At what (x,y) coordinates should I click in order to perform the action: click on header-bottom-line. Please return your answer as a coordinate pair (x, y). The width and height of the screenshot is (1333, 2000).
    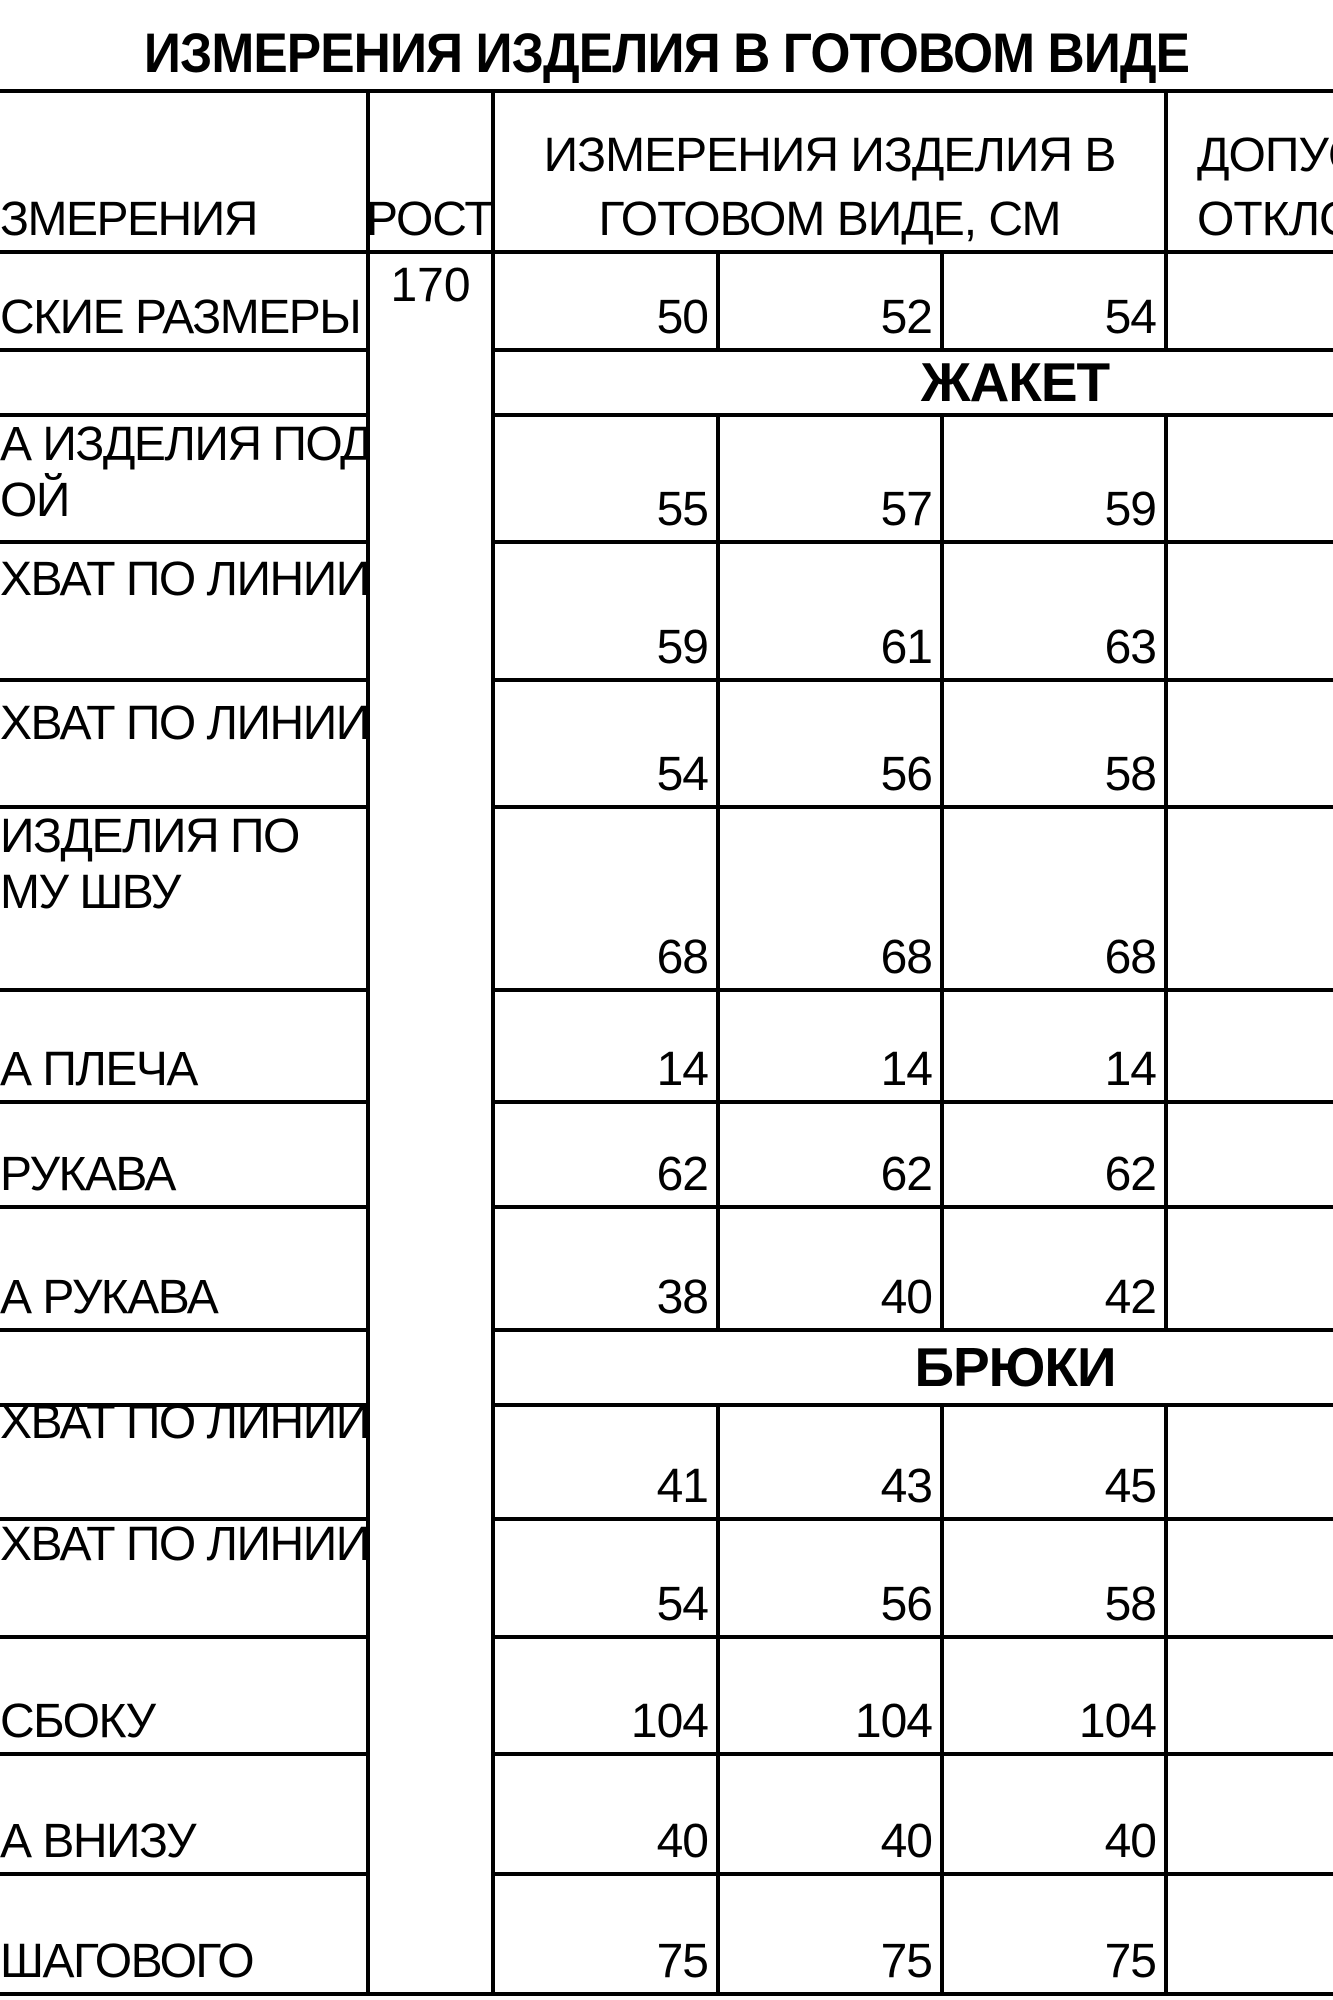
    Looking at the image, I should click on (666, 252).